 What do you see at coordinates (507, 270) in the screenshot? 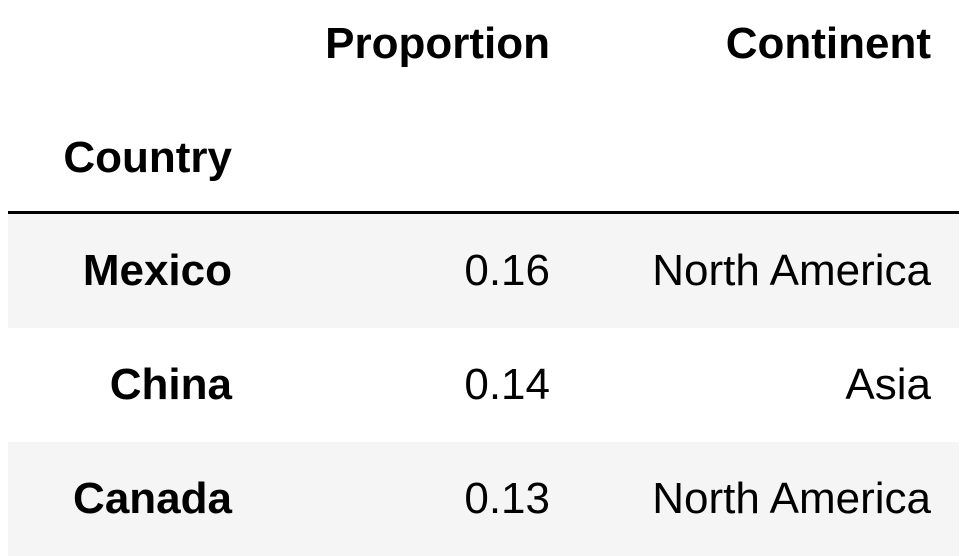
I see `proportion-cell: 0.16` at bounding box center [507, 270].